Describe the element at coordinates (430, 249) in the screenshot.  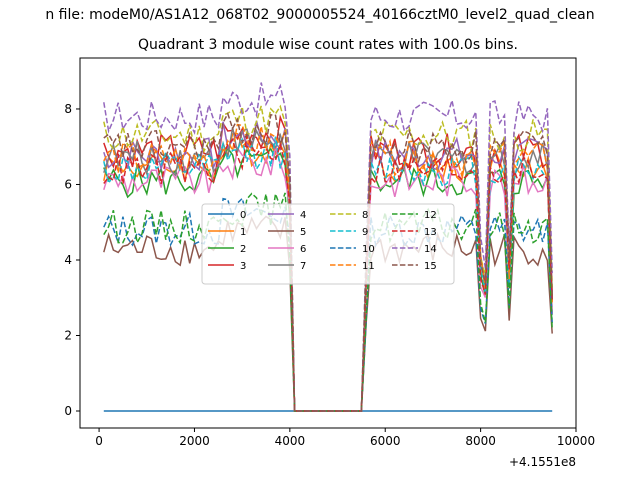
I see `legend-label-14: 14` at that location.